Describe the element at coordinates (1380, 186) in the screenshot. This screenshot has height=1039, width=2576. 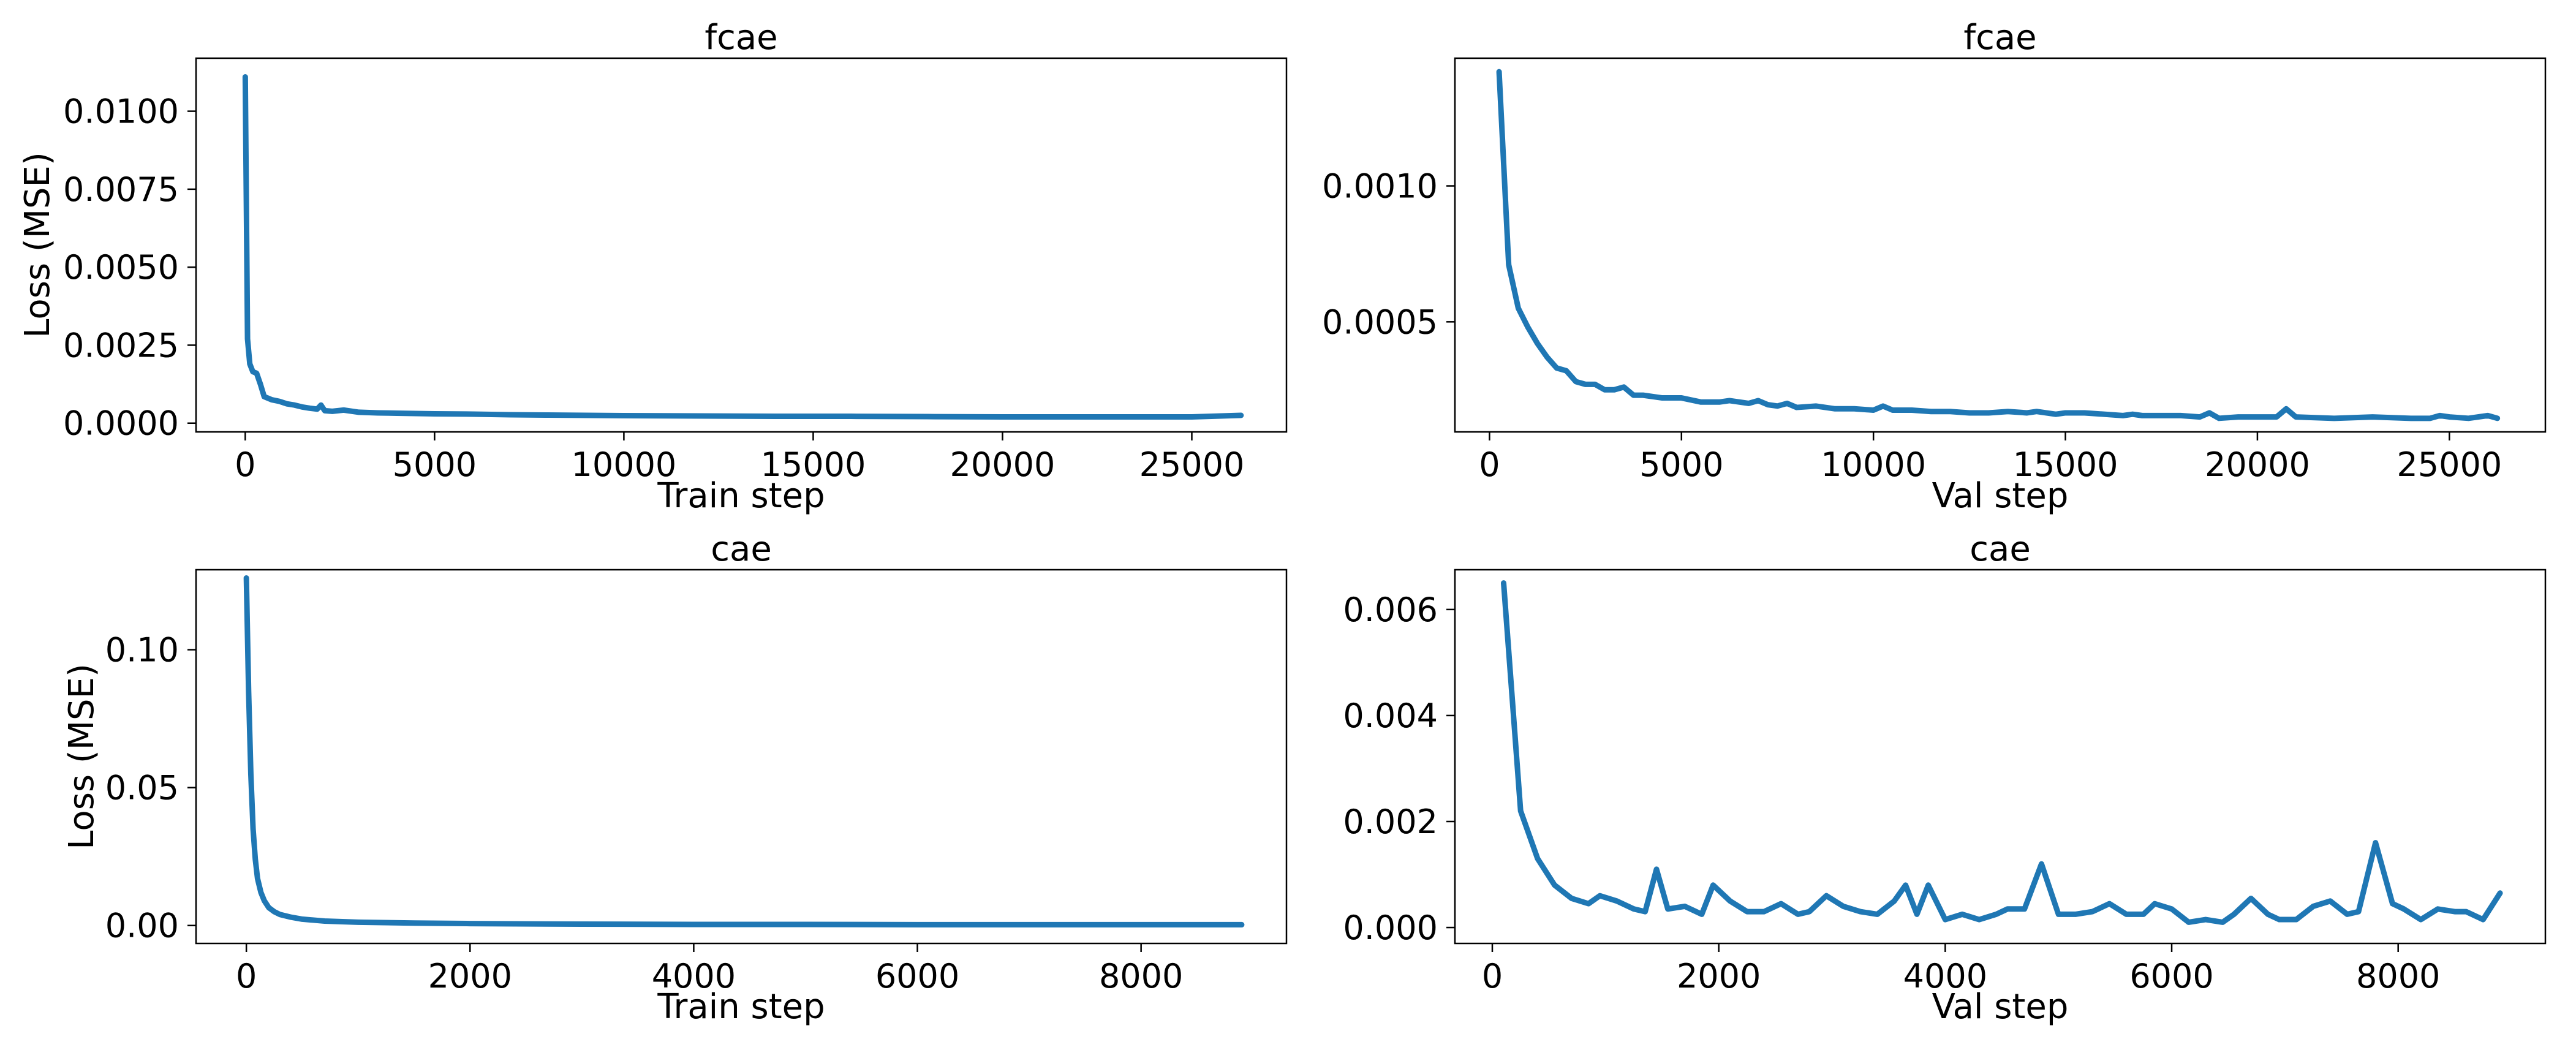
I see `y-tick-label: 0.0010` at that location.